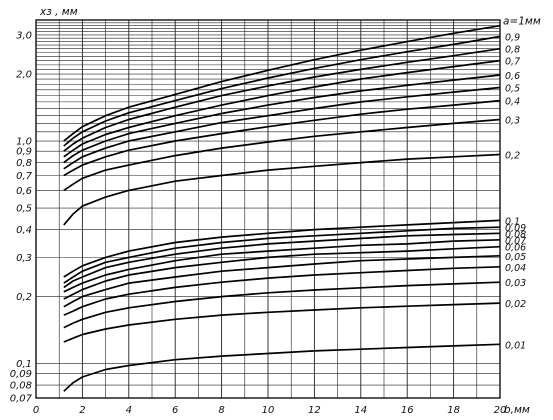  What do you see at coordinates (24, 152) in the screenshot?
I see `y-tick-label: 0,9` at bounding box center [24, 152].